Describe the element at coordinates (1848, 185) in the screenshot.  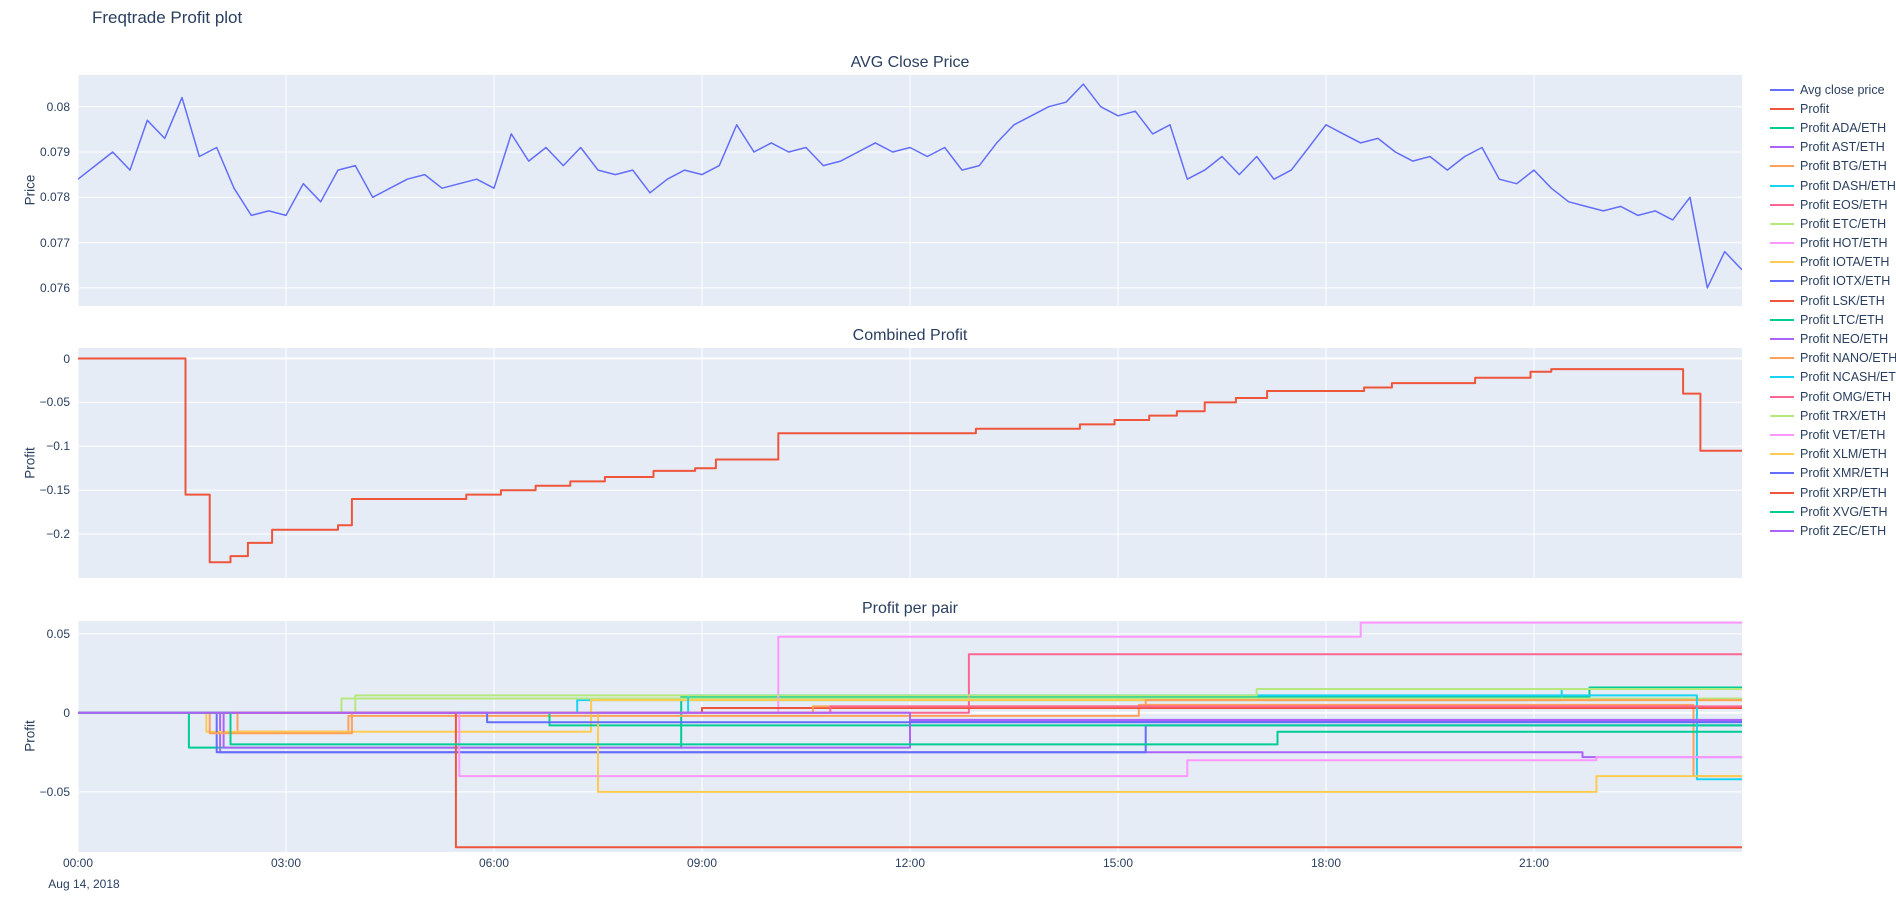
I see `legend-label: Profit DASH/ETH` at that location.